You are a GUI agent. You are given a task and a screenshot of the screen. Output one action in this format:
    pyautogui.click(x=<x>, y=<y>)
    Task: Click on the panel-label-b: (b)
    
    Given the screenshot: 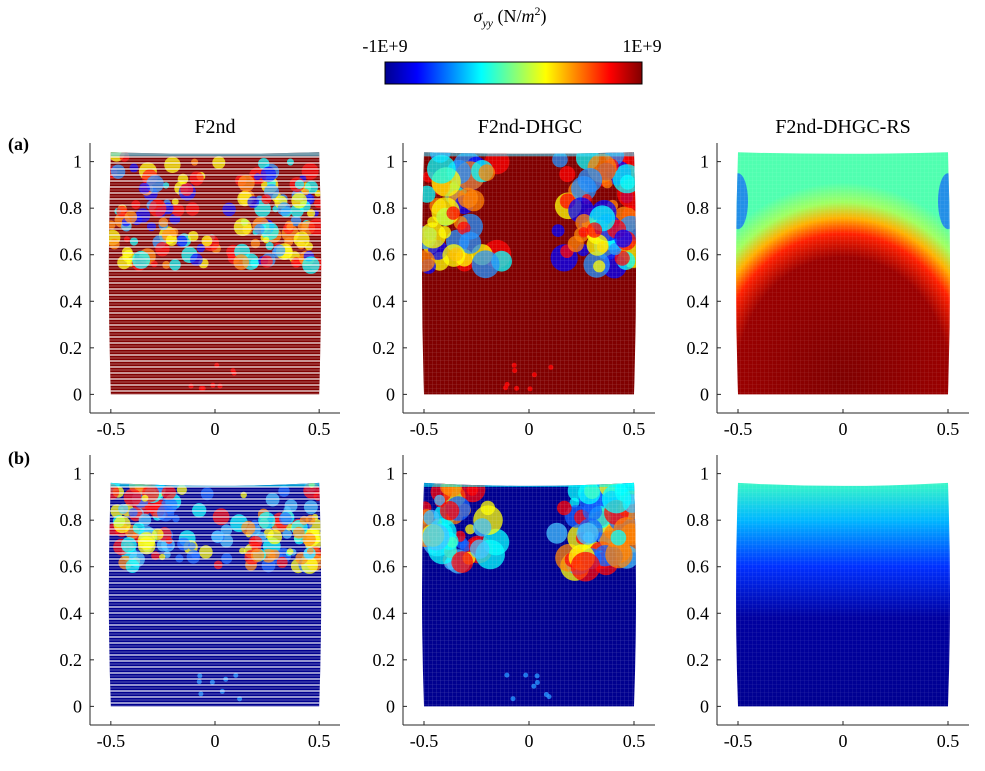 What is the action you would take?
    pyautogui.click(x=19, y=458)
    